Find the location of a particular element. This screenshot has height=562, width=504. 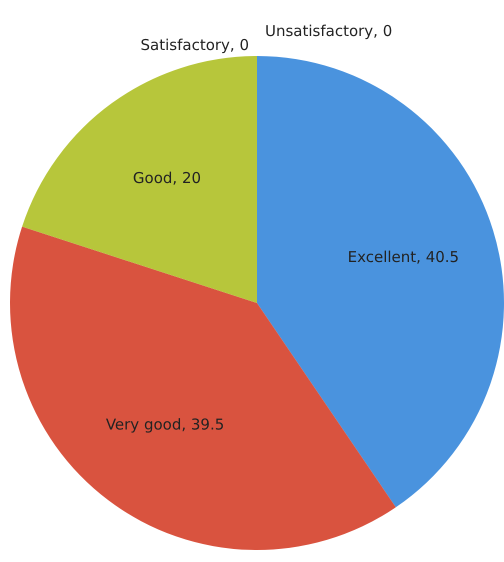

slice-label: Very good is located at coordinates (144, 424).